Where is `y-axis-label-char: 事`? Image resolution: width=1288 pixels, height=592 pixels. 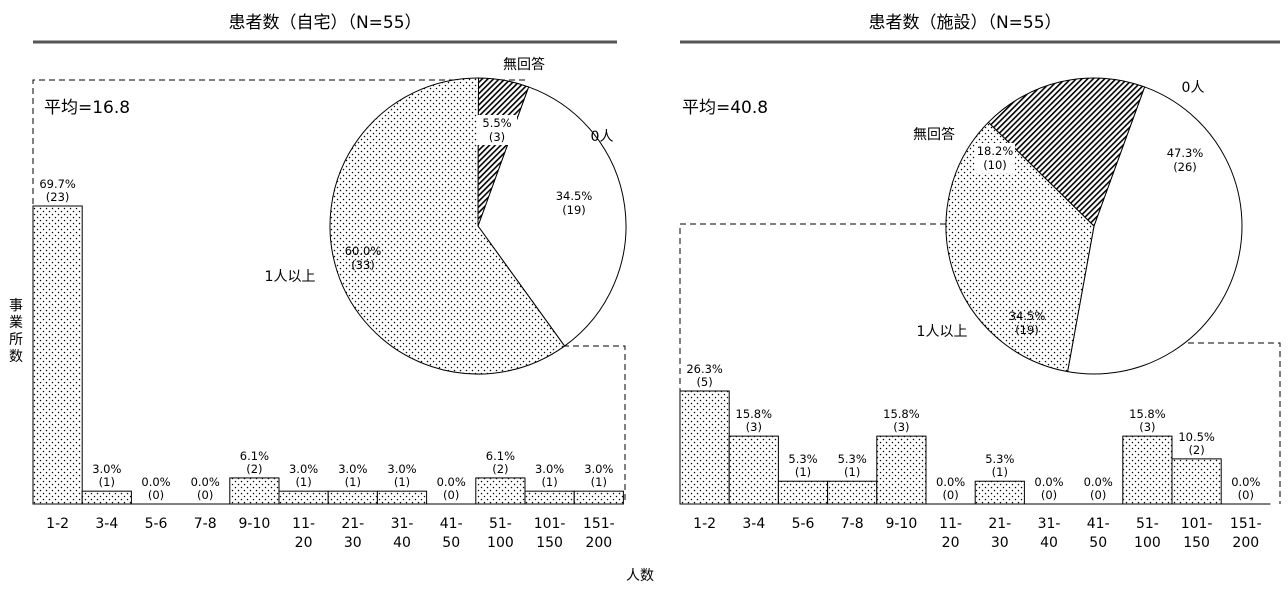
y-axis-label-char: 事 is located at coordinates (16, 306).